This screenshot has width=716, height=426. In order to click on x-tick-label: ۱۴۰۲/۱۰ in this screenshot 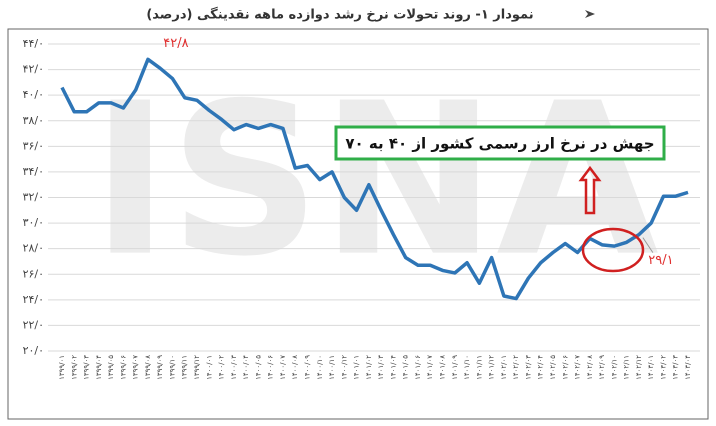, I will do `click(614, 367)`.